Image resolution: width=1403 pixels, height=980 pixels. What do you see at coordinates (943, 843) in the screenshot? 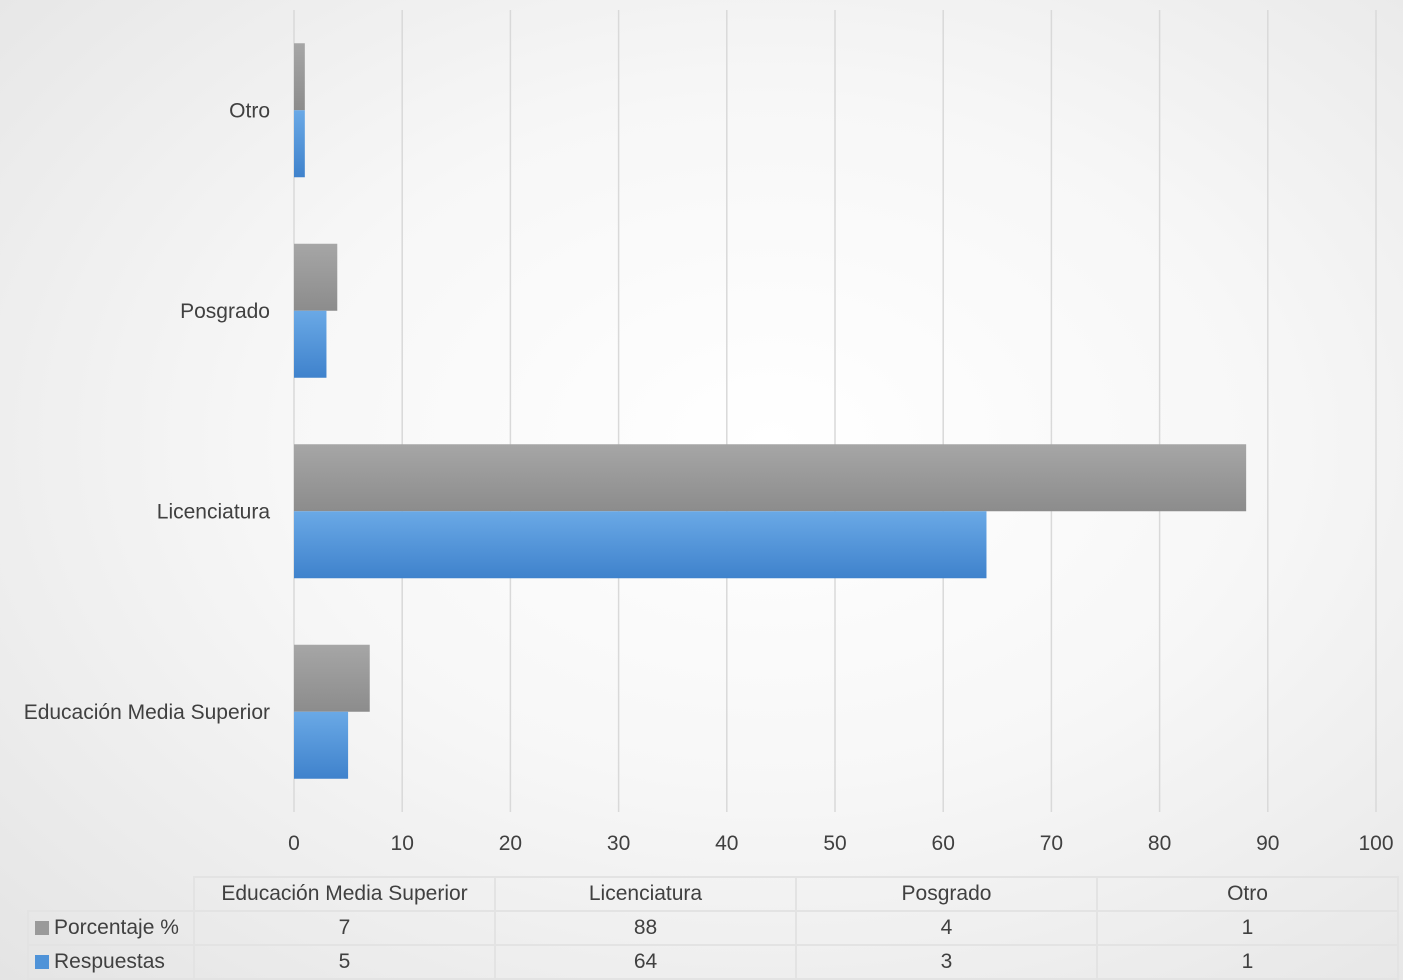
I see `x-tick-label: 60` at bounding box center [943, 843].